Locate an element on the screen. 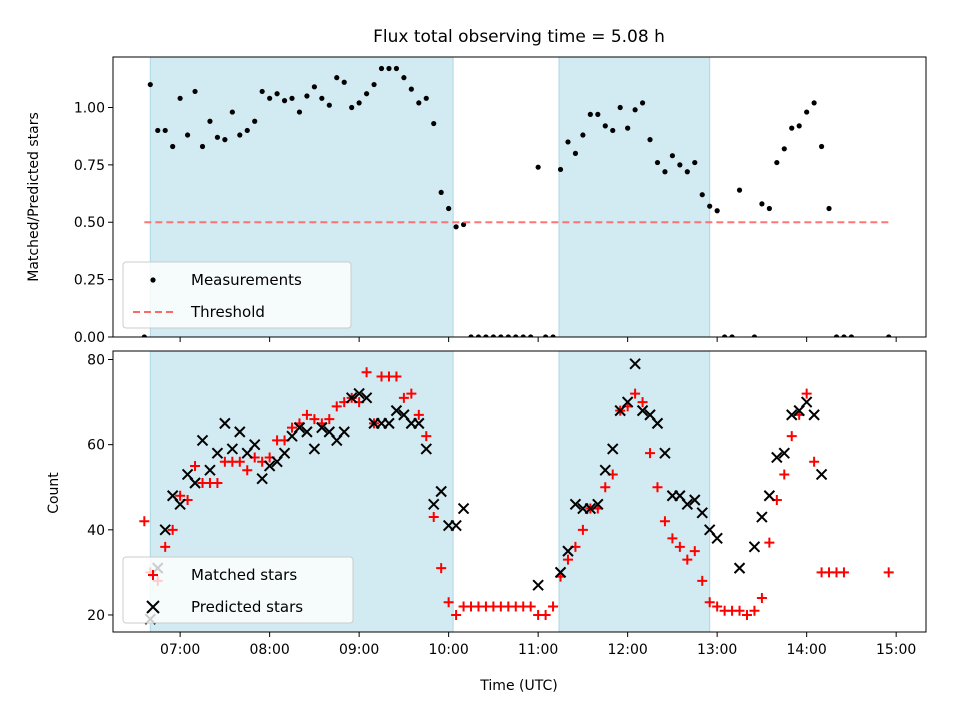 This screenshot has height=720, width=960. legend-label: Predicted stars is located at coordinates (247, 607).